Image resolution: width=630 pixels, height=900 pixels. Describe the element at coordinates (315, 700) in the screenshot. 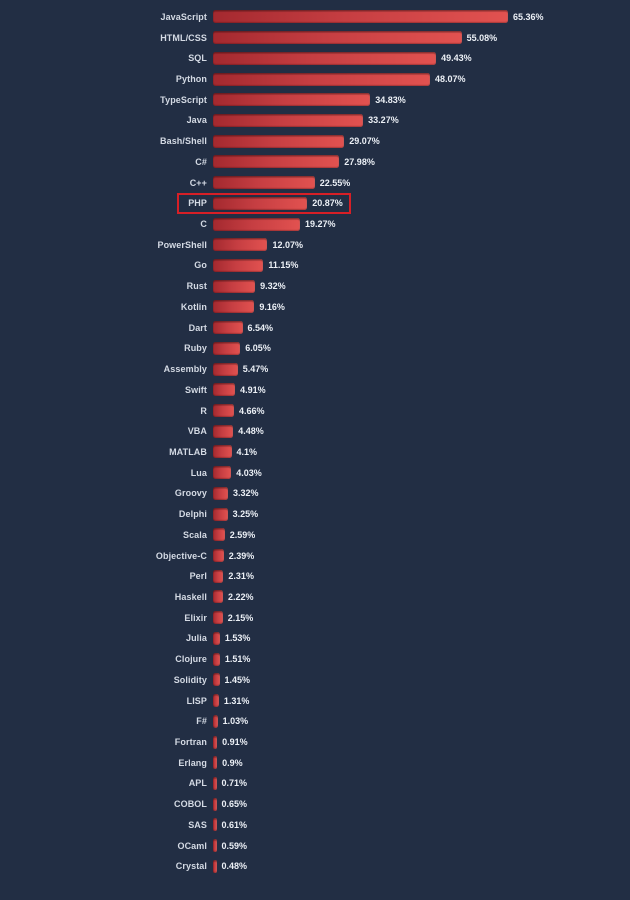

I see `chart-row: LISP 1.31%` at that location.